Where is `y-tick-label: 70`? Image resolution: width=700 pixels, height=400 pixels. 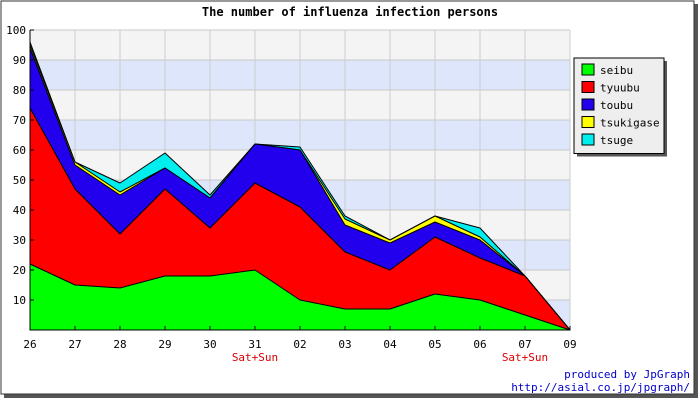
y-tick-label: 70 is located at coordinates (19, 120).